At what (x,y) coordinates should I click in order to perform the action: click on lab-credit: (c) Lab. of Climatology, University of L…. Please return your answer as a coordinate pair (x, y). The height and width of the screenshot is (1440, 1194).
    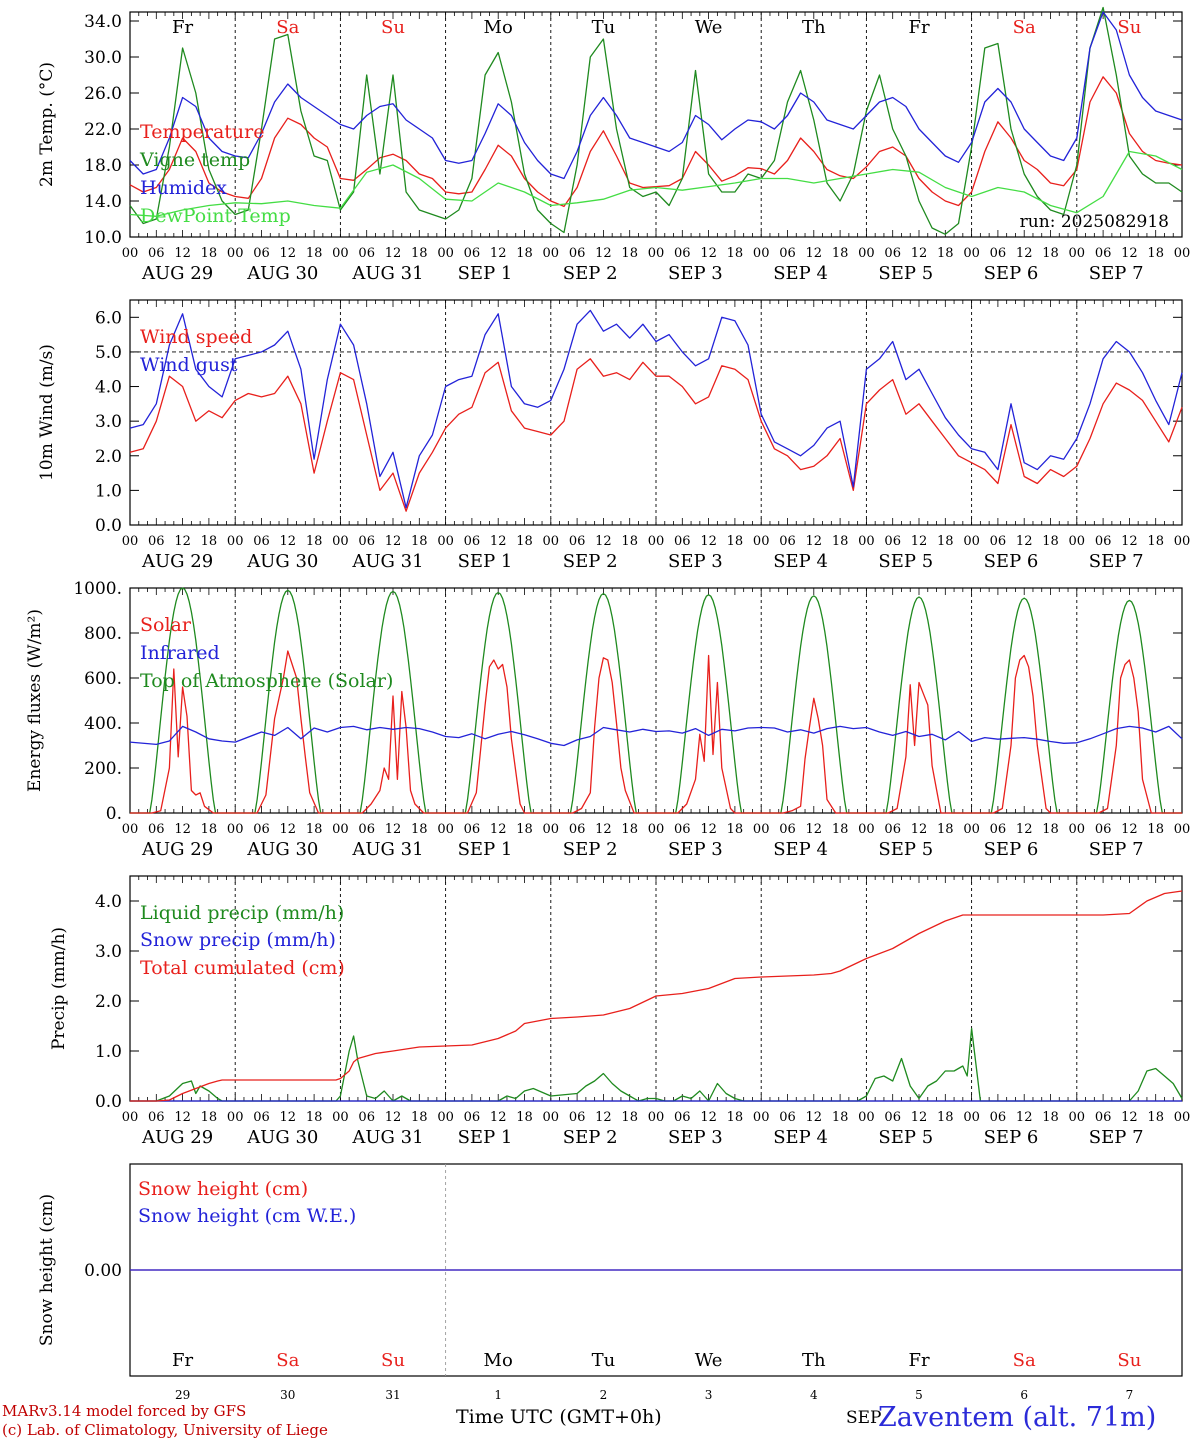
    Looking at the image, I should click on (165, 1430).